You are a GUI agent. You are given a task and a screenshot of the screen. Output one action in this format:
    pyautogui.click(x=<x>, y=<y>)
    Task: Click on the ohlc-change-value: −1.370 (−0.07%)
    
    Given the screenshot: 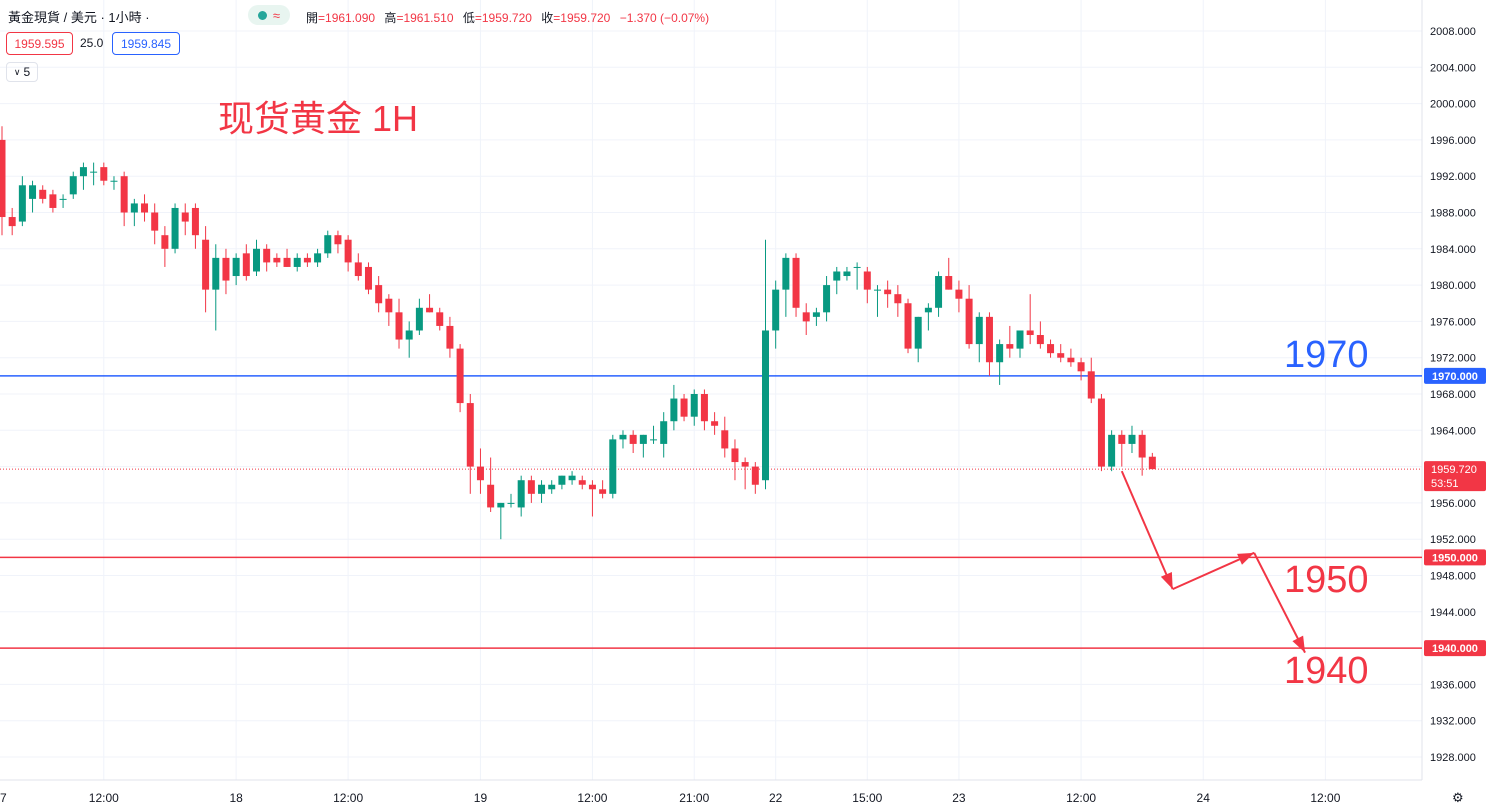 What is the action you would take?
    pyautogui.click(x=664, y=18)
    